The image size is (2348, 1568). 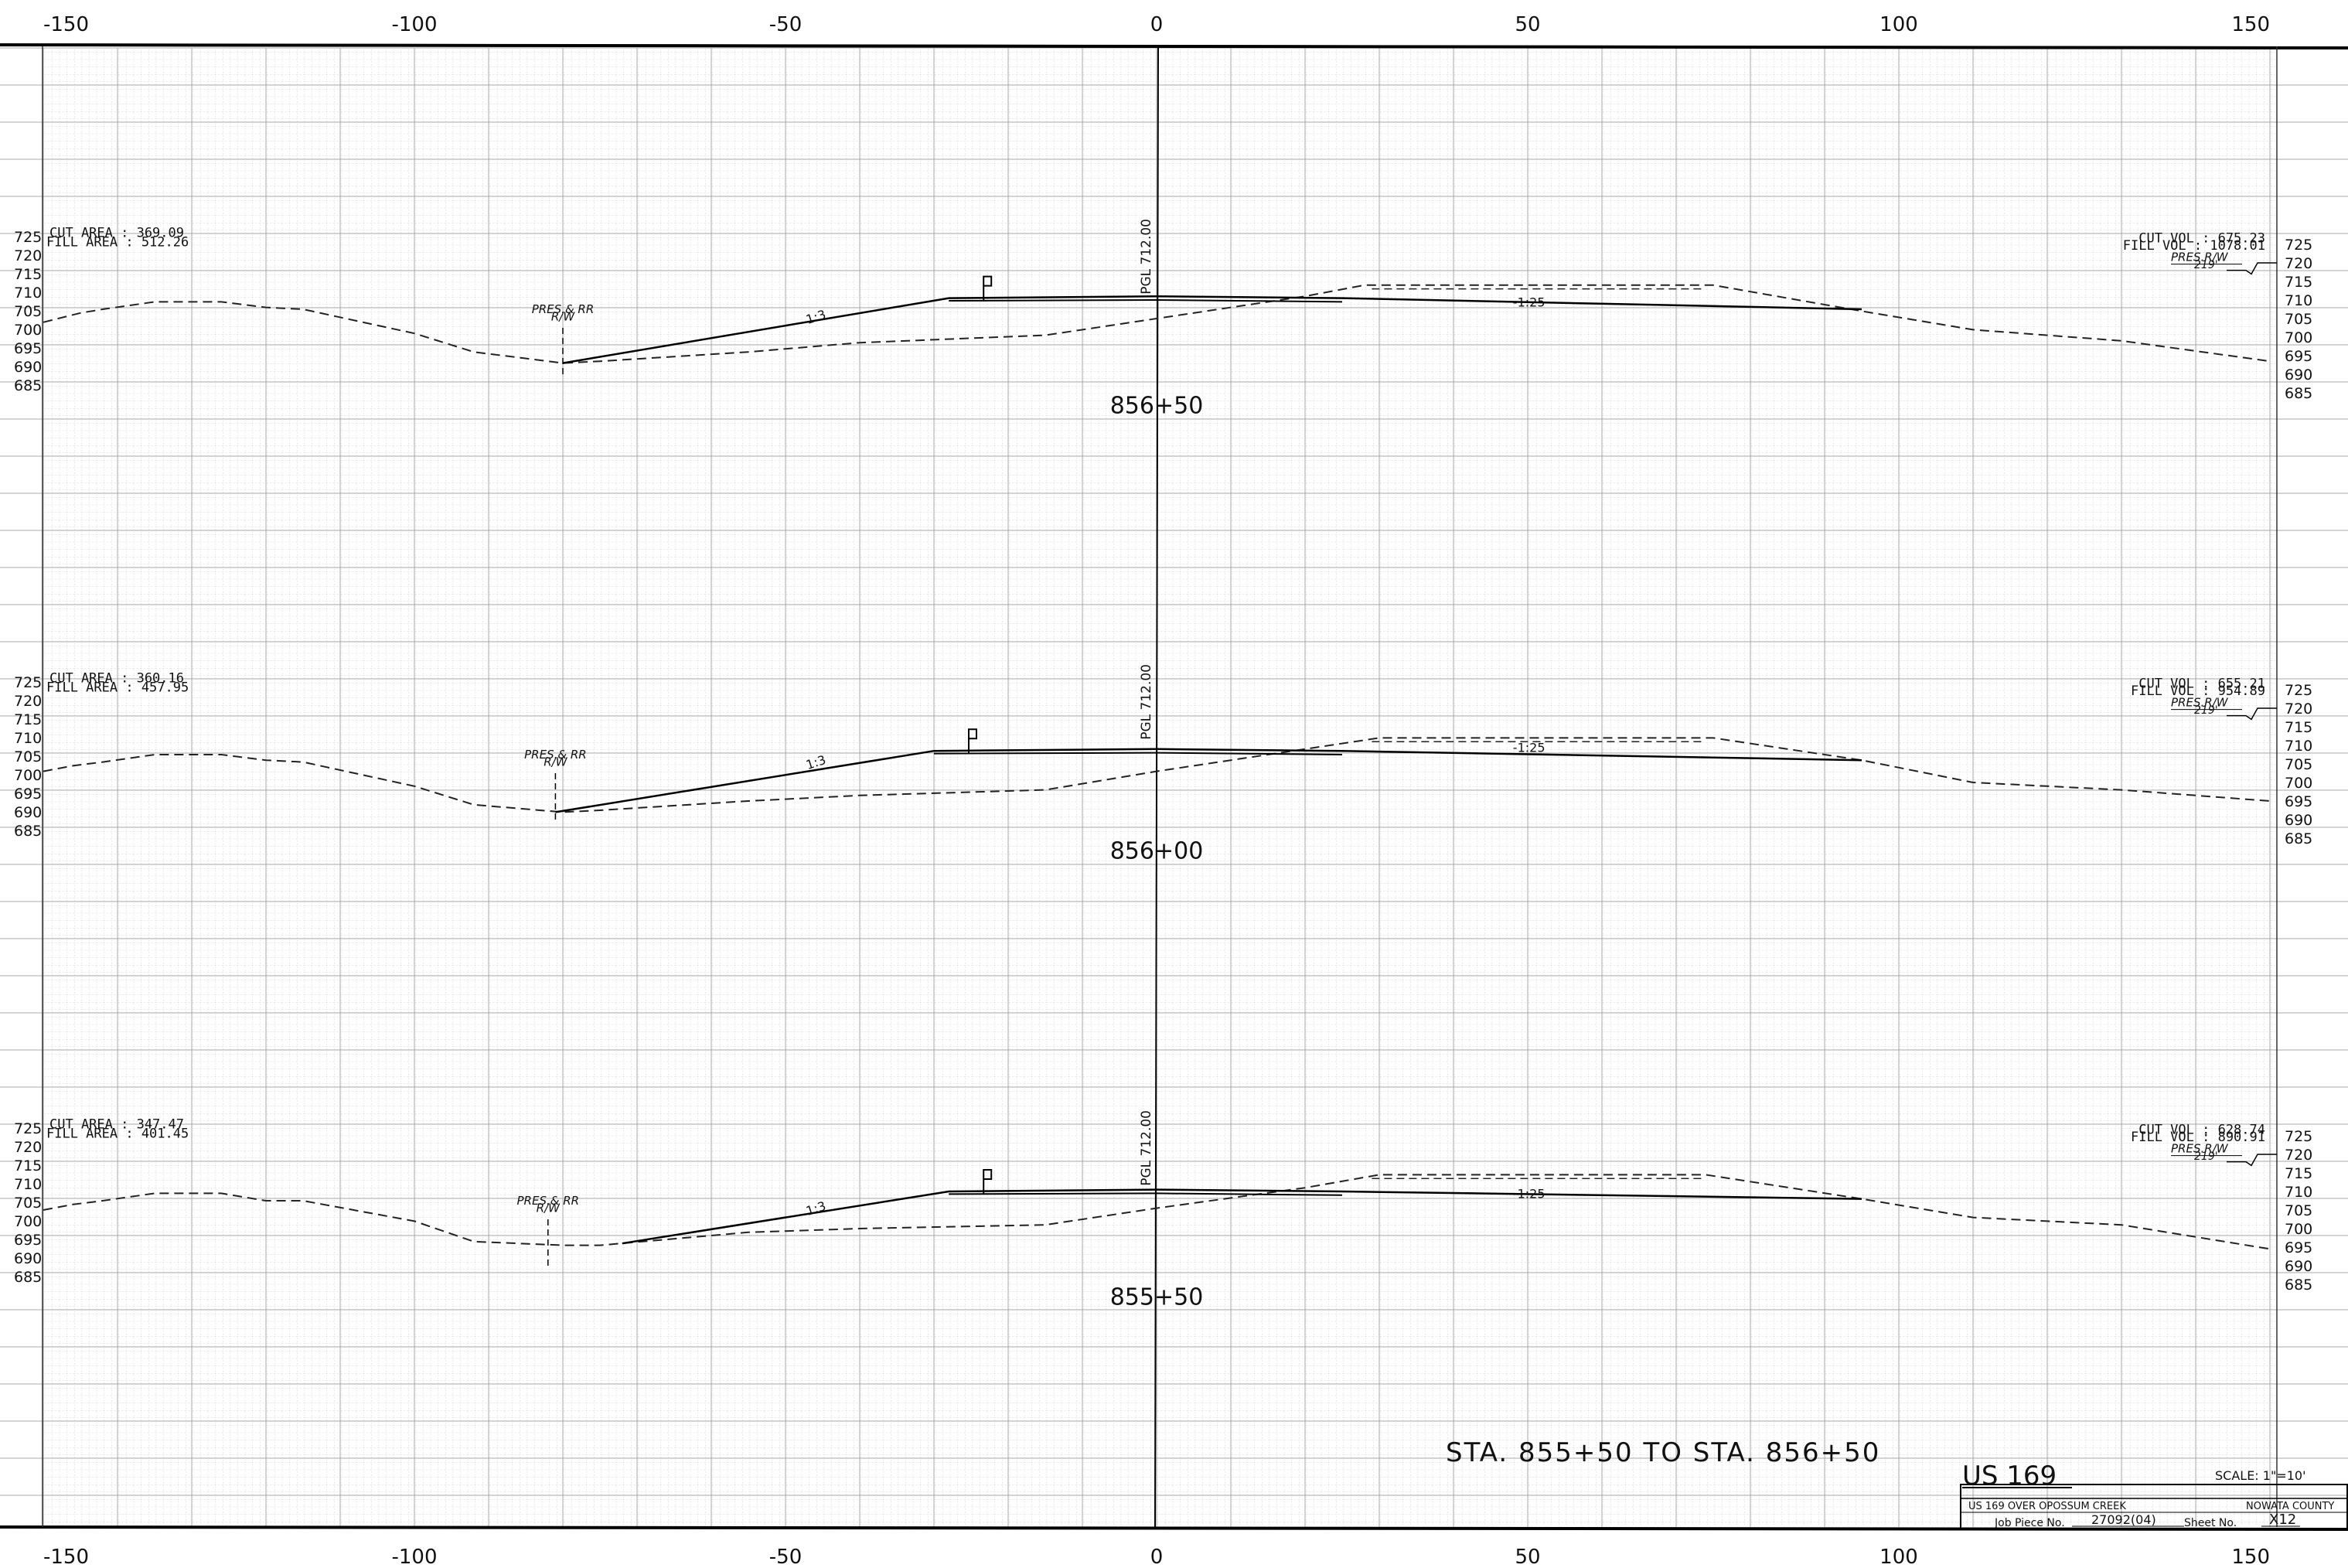 What do you see at coordinates (2260, 1475) in the screenshot?
I see `scale-label: SCALE: 1"=10'` at bounding box center [2260, 1475].